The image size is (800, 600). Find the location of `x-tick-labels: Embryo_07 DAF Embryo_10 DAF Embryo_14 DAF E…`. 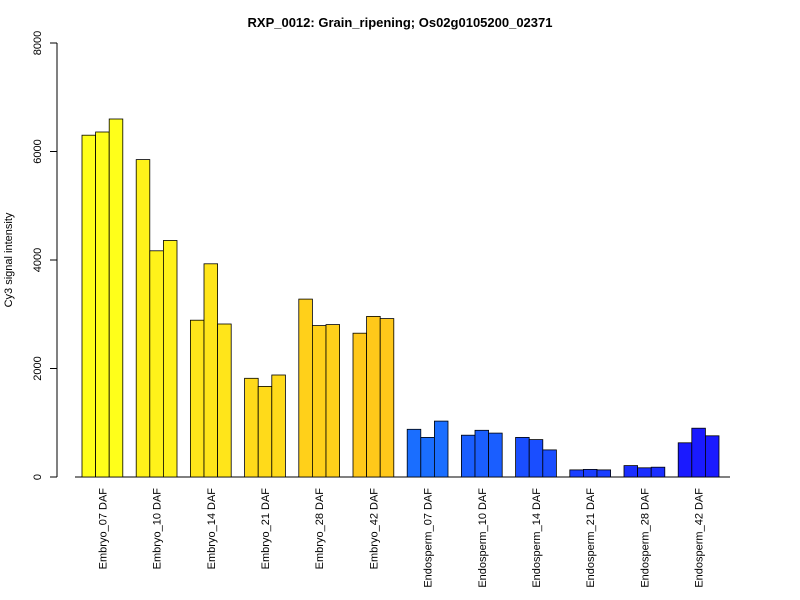

x-tick-labels: Embryo_07 DAF Embryo_10 DAF Embryo_14 DAF E… is located at coordinates (401, 538).